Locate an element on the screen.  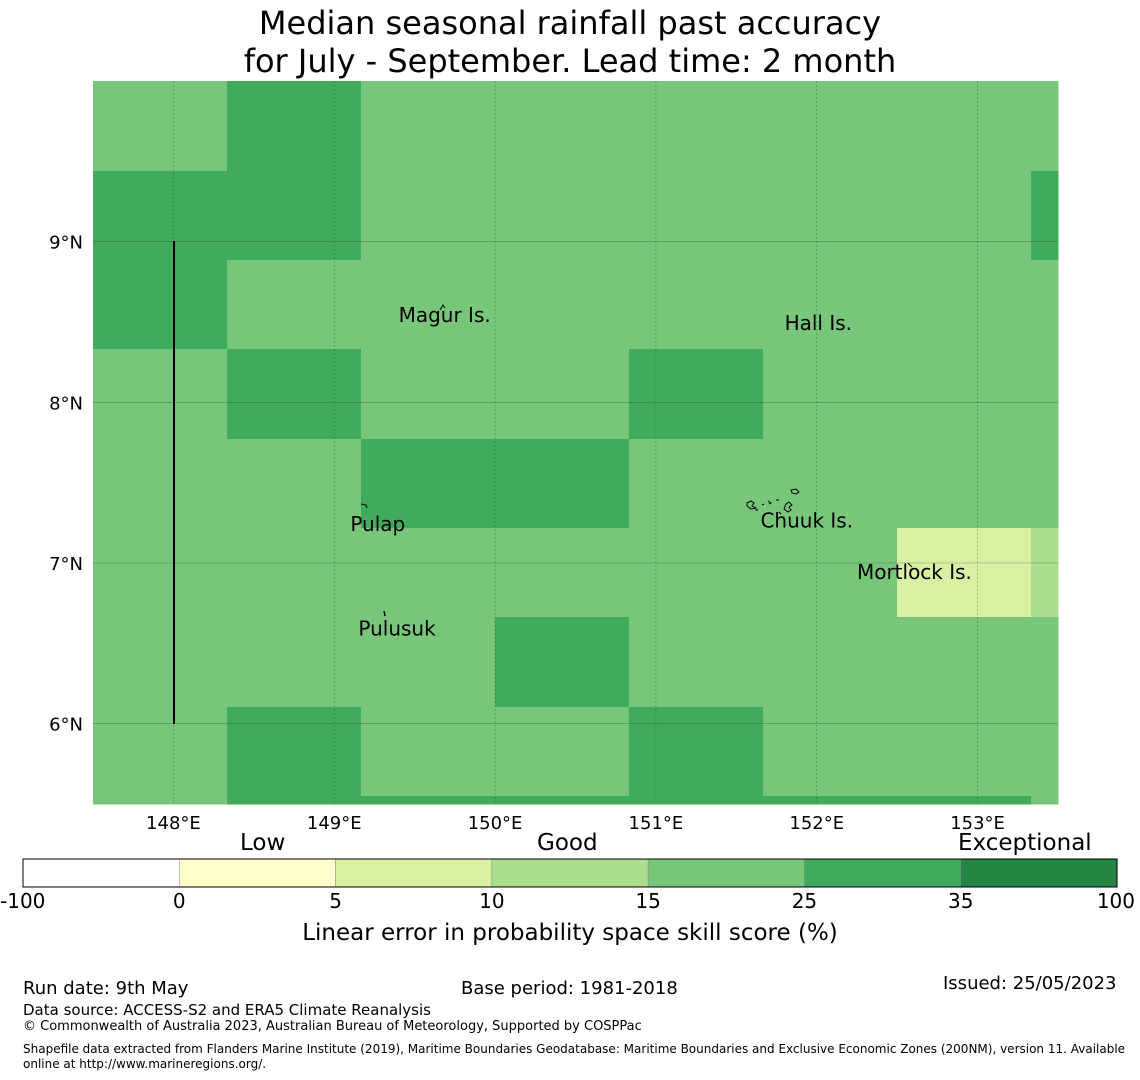
colorbar-tick-label: 10 is located at coordinates (492, 901).